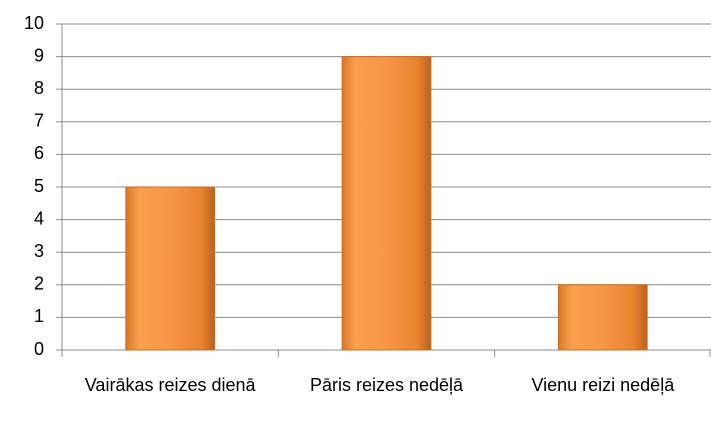 The height and width of the screenshot is (426, 711). What do you see at coordinates (386, 385) in the screenshot?
I see `x-tick-label: Pāris reizes nedēļā` at bounding box center [386, 385].